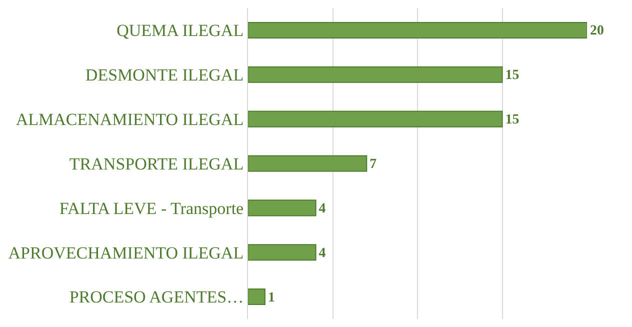  Describe the element at coordinates (180, 30) in the screenshot. I see `y-tick-label: QUEMA ILEGAL` at that location.